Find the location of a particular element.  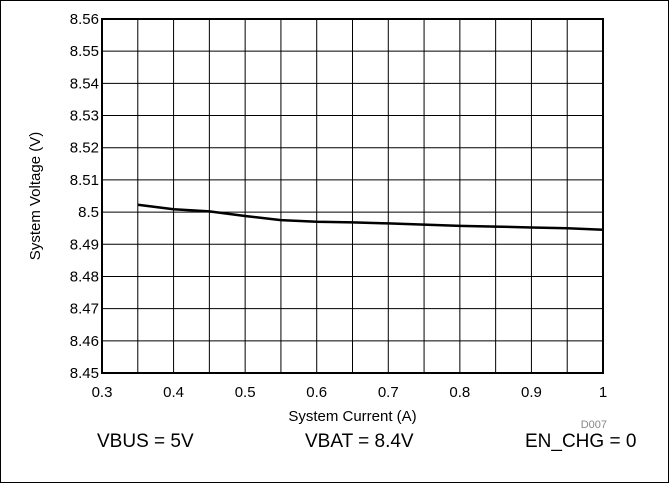

x-tick-label: 0.9 is located at coordinates (531, 392).